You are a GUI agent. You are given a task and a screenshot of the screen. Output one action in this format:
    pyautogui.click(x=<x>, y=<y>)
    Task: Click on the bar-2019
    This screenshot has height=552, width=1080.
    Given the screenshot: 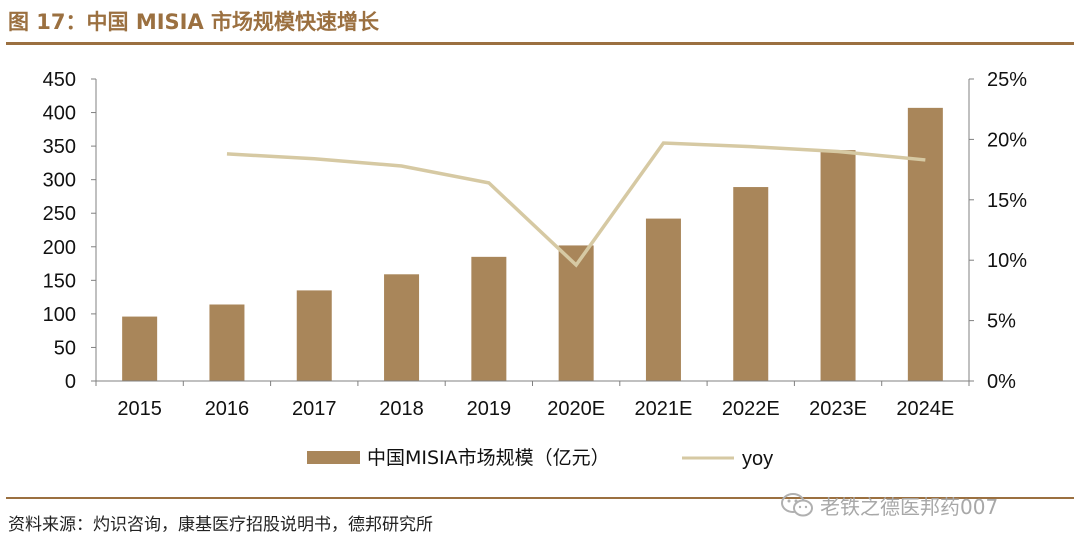 What is the action you would take?
    pyautogui.click(x=489, y=318)
    